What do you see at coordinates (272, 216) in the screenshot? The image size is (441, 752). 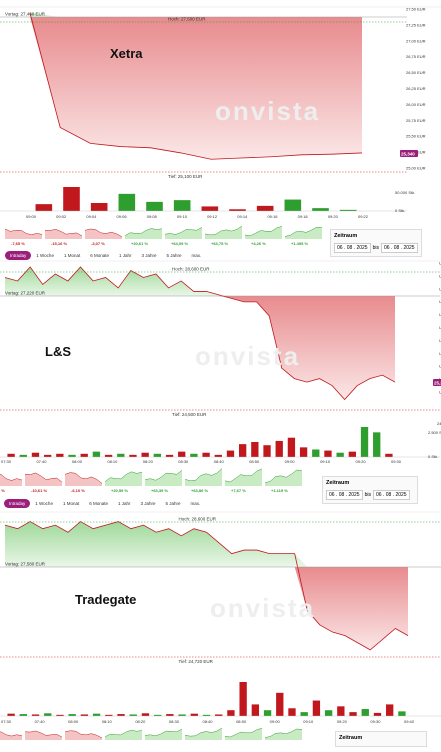 I see `x-tick-label: 09:16` at bounding box center [272, 216].